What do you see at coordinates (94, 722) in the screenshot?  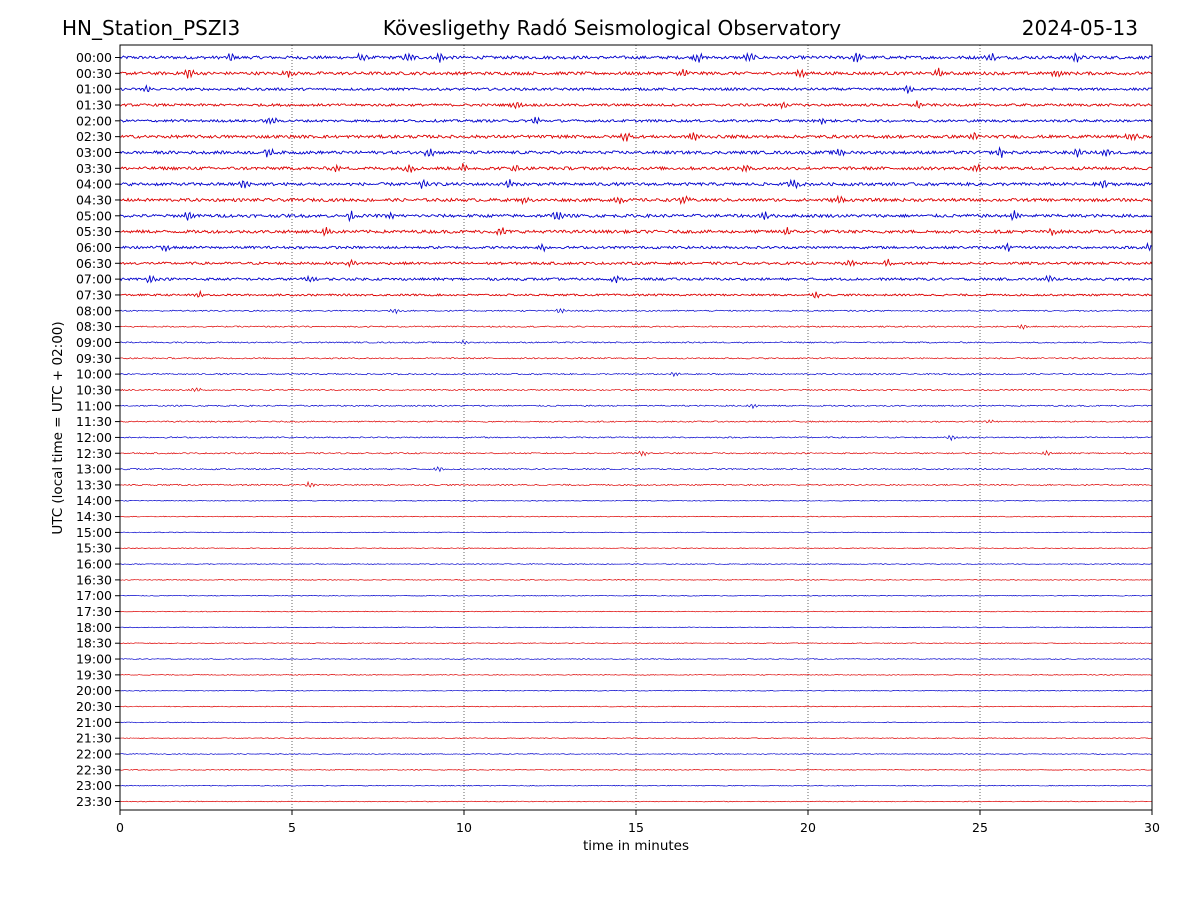 I see `row-label-2100: 21:00` at bounding box center [94, 722].